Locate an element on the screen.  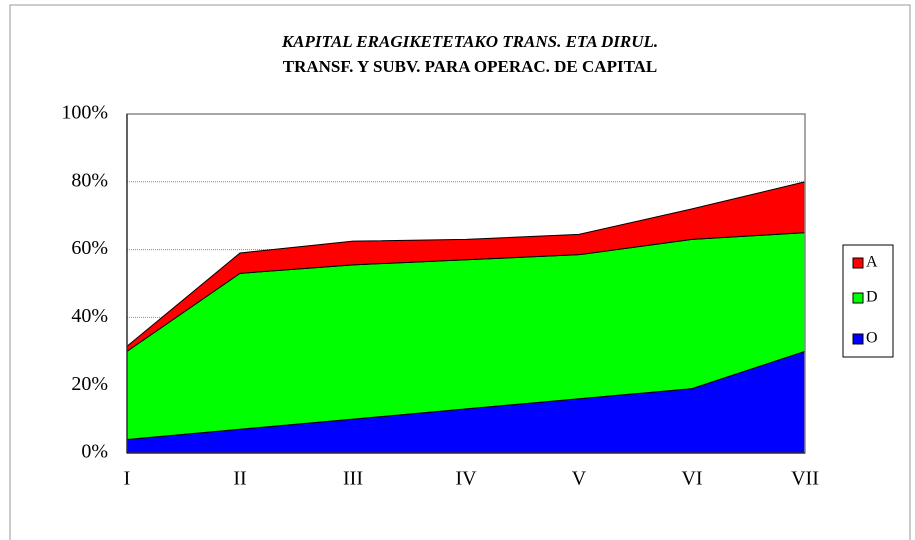
y-tick-label: 100% is located at coordinates (84, 113).